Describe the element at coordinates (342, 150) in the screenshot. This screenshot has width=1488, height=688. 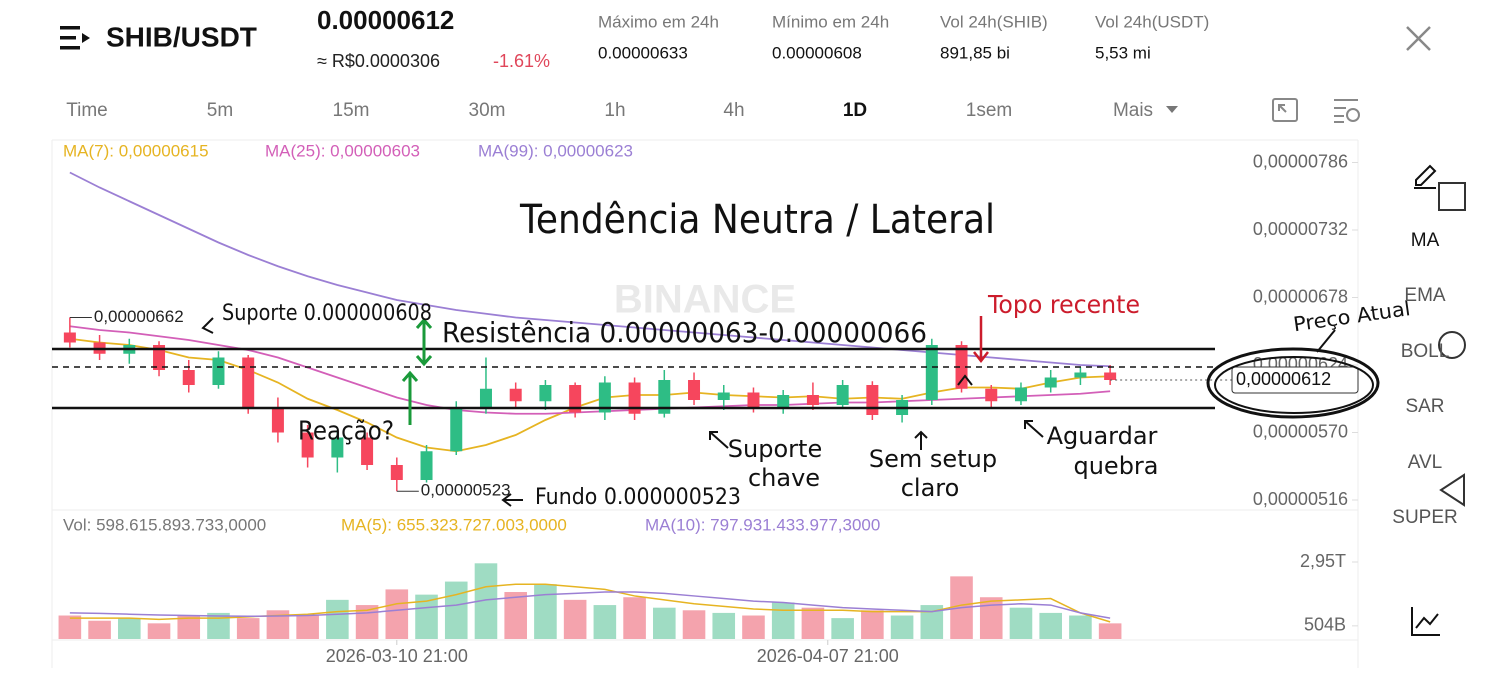
I see `legend-entry: MA(25): 0,00000603` at that location.